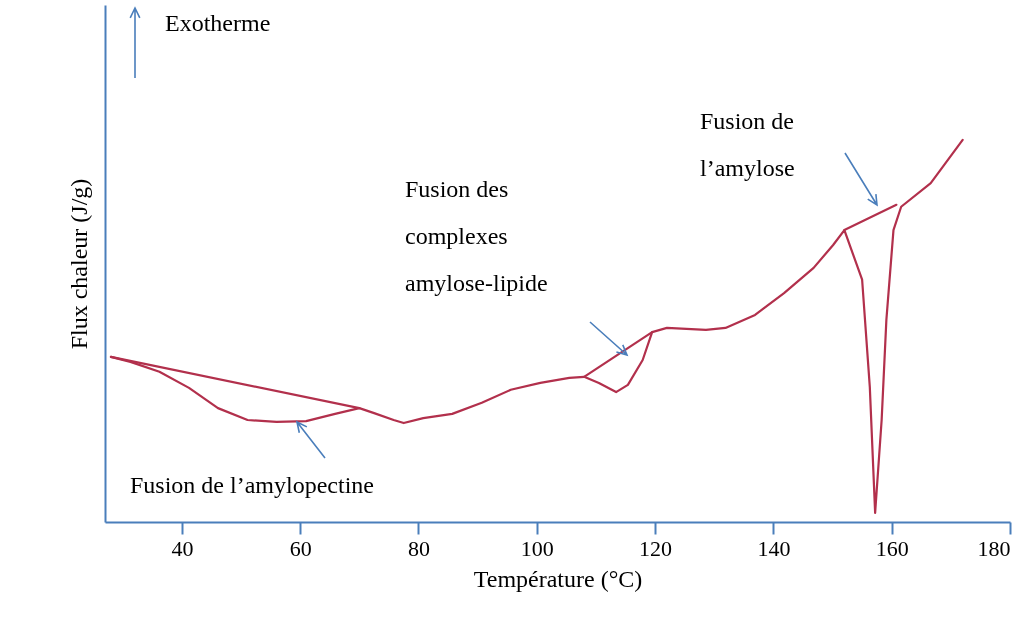 The width and height of the screenshot is (1030, 637). Describe the element at coordinates (774, 548) in the screenshot. I see `x-tick-label: 140` at that location.